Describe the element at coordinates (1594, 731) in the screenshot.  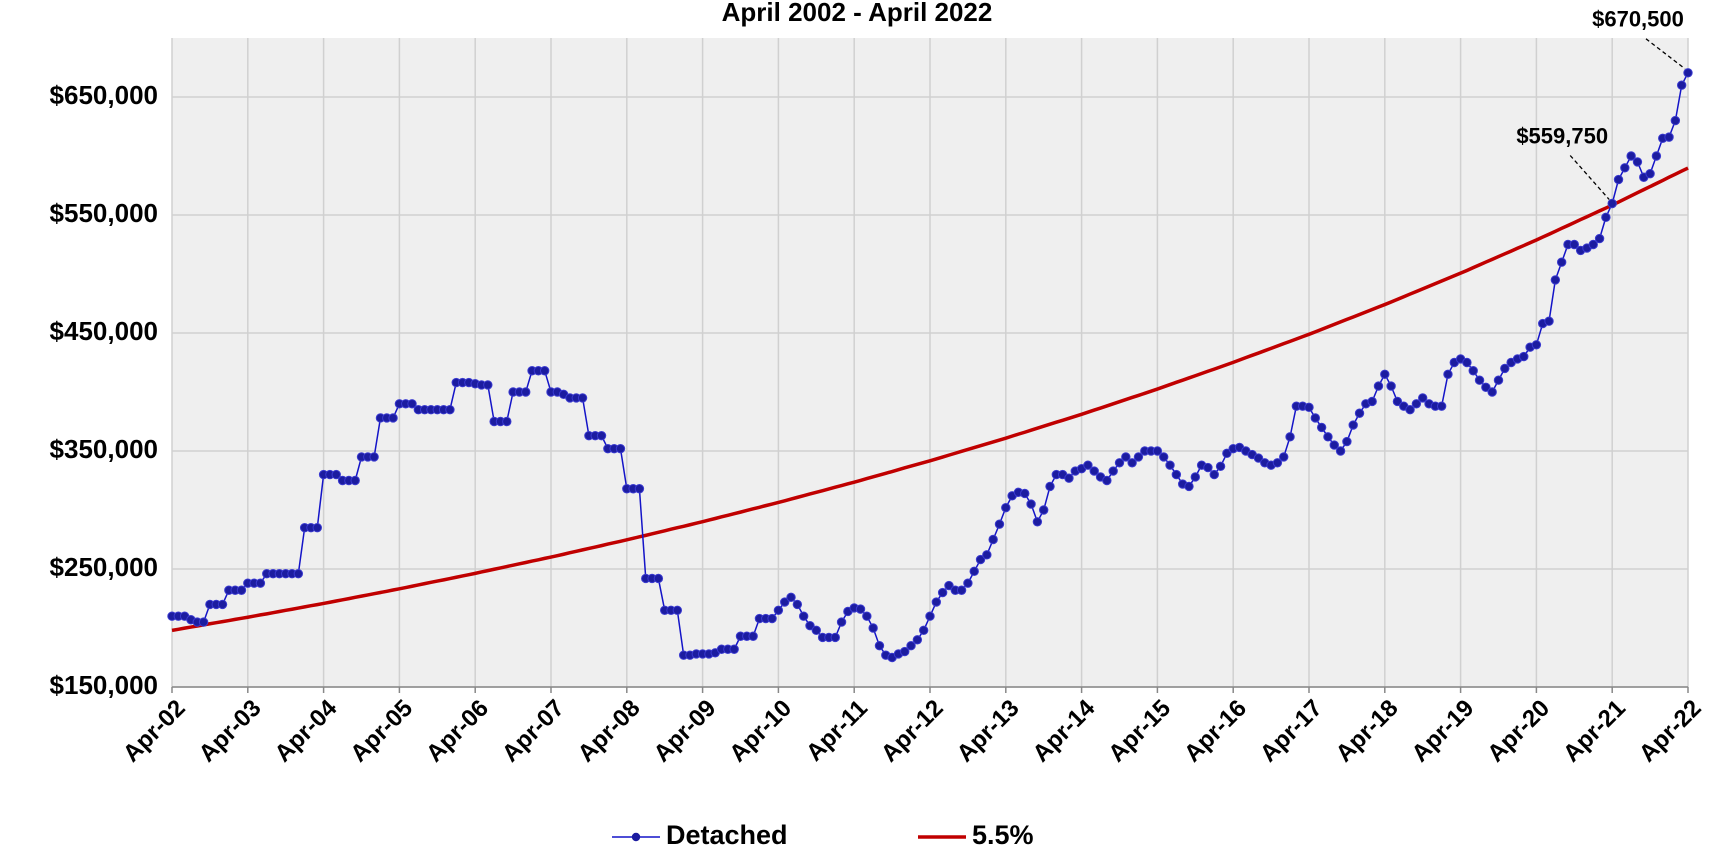
I see `x-tick-label: Apr-21` at that location.